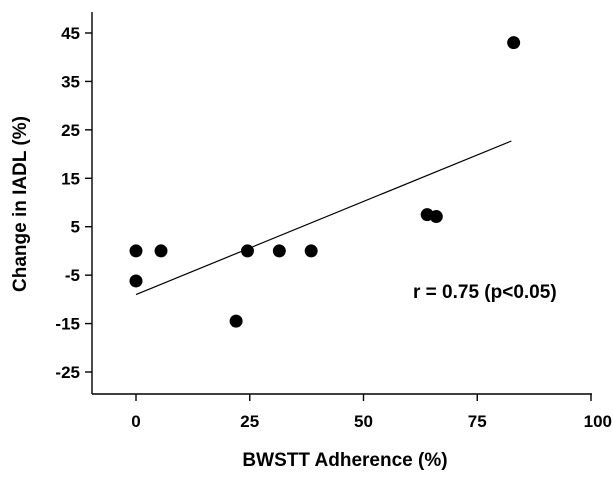 The image size is (613, 477). What do you see at coordinates (363, 421) in the screenshot?
I see `x-tick-label: 50` at bounding box center [363, 421].